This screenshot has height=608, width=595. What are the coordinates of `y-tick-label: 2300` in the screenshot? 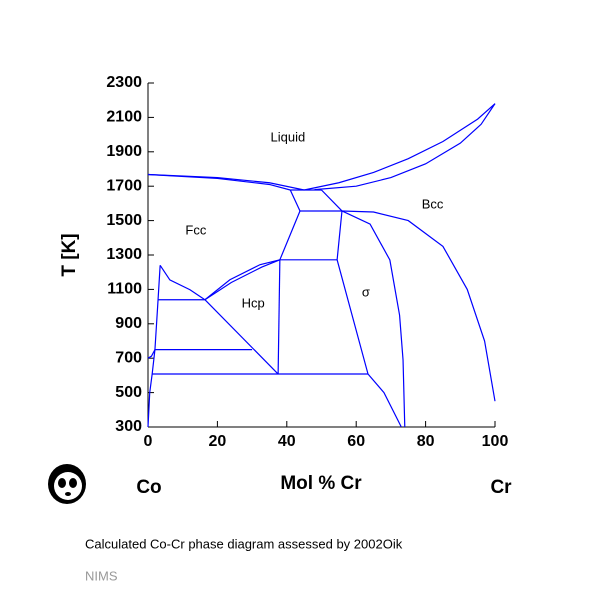 It's located at (124, 82).